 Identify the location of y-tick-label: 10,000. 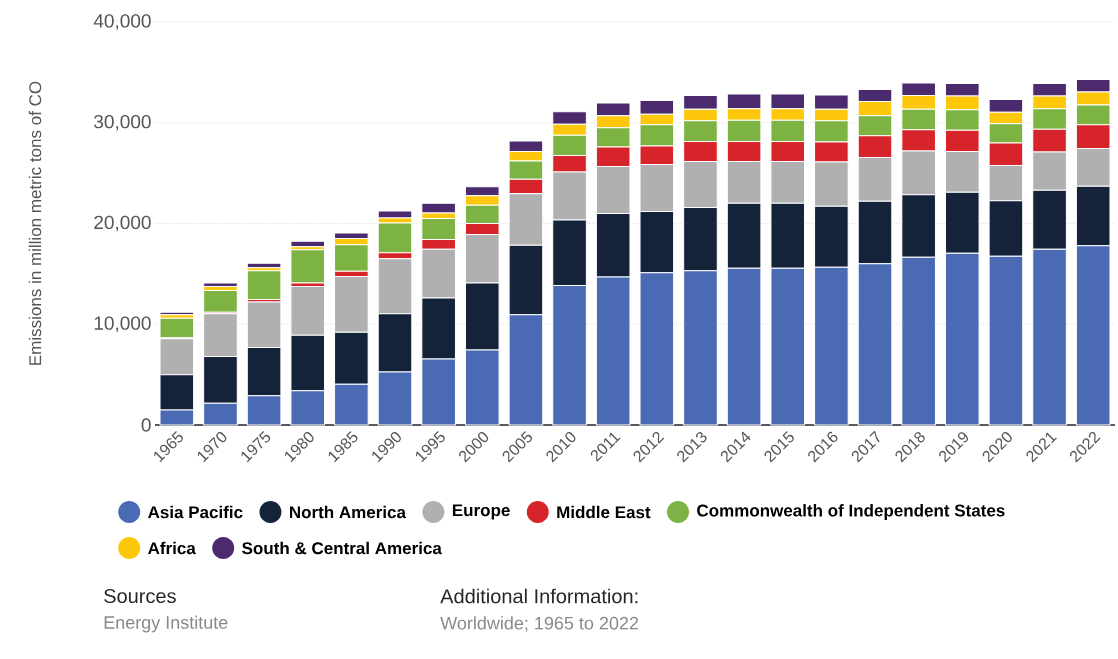
(122, 324).